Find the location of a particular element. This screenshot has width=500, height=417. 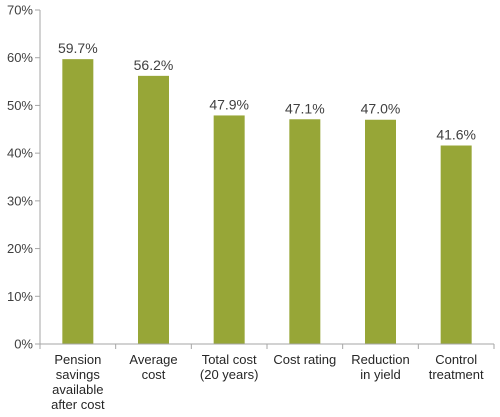

data-label: 59.7% is located at coordinates (78, 48).